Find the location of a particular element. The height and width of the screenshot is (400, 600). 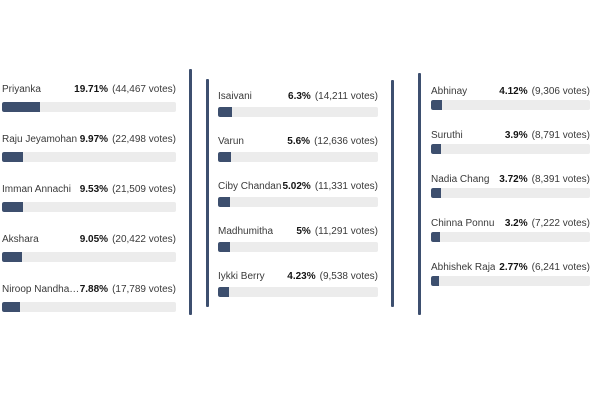

candidate-percent: 3.2% is located at coordinates (516, 223).